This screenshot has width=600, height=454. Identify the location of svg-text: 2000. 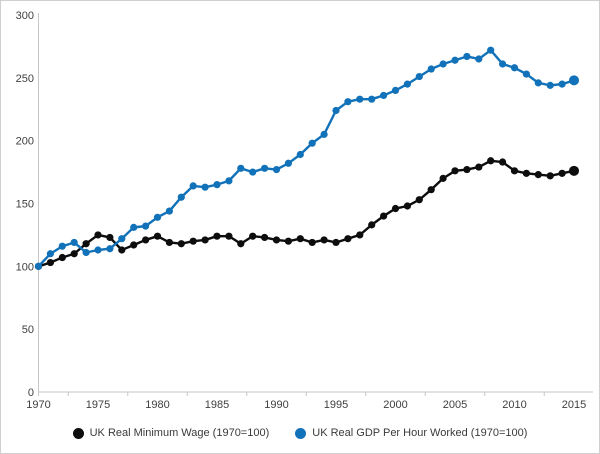
(395, 405).